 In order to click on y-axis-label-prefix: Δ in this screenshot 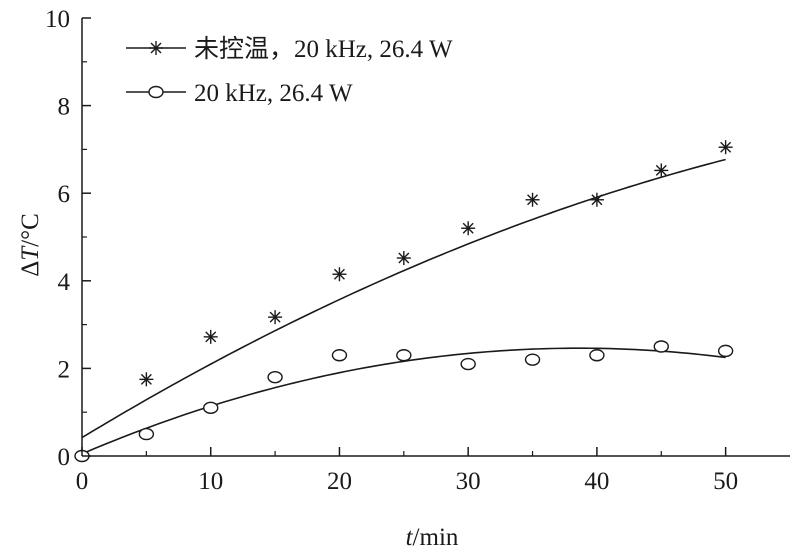, I will do `click(30, 269)`.